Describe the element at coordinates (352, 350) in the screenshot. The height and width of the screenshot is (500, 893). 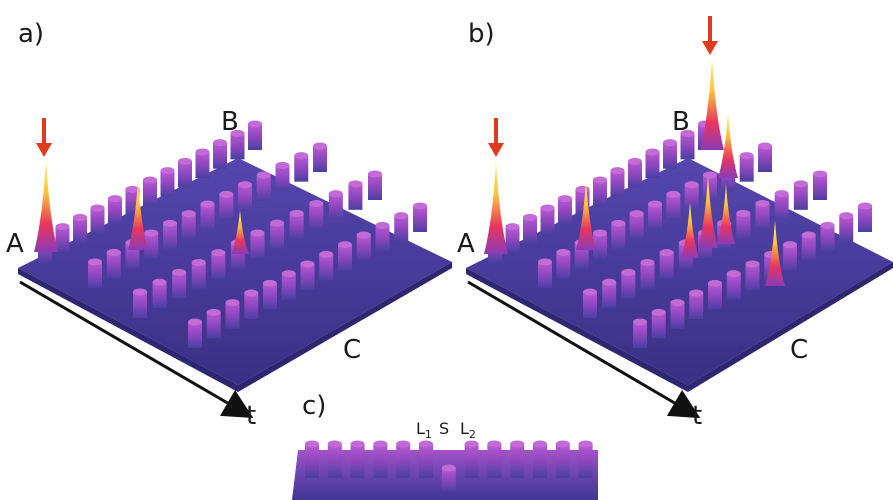
I see `panel-a-corner-c: C` at that location.